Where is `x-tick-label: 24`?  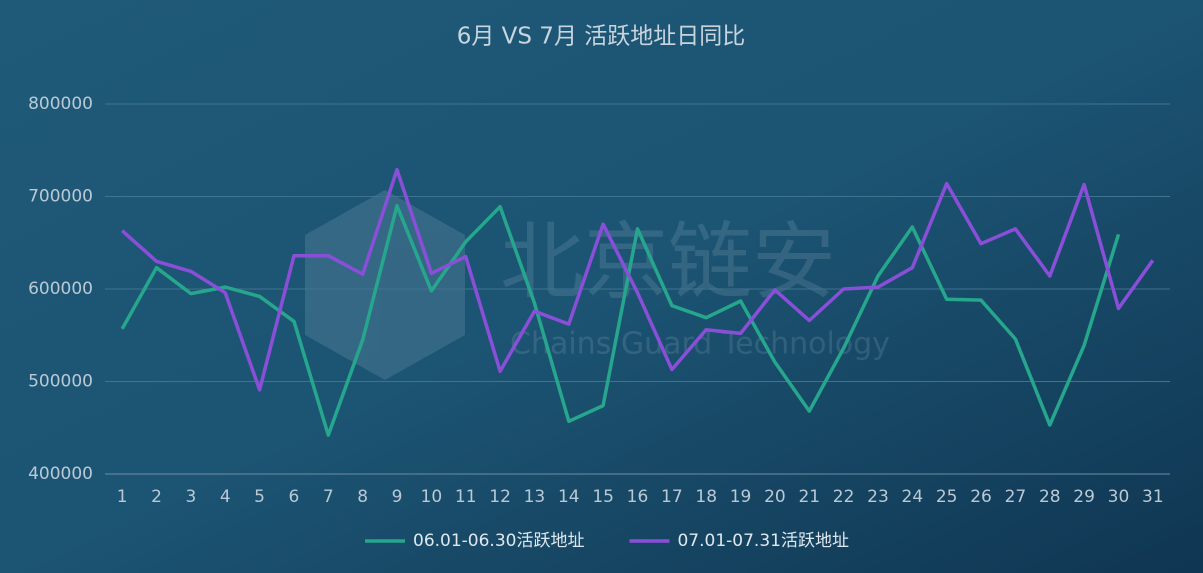 x-tick-label: 24 is located at coordinates (913, 497).